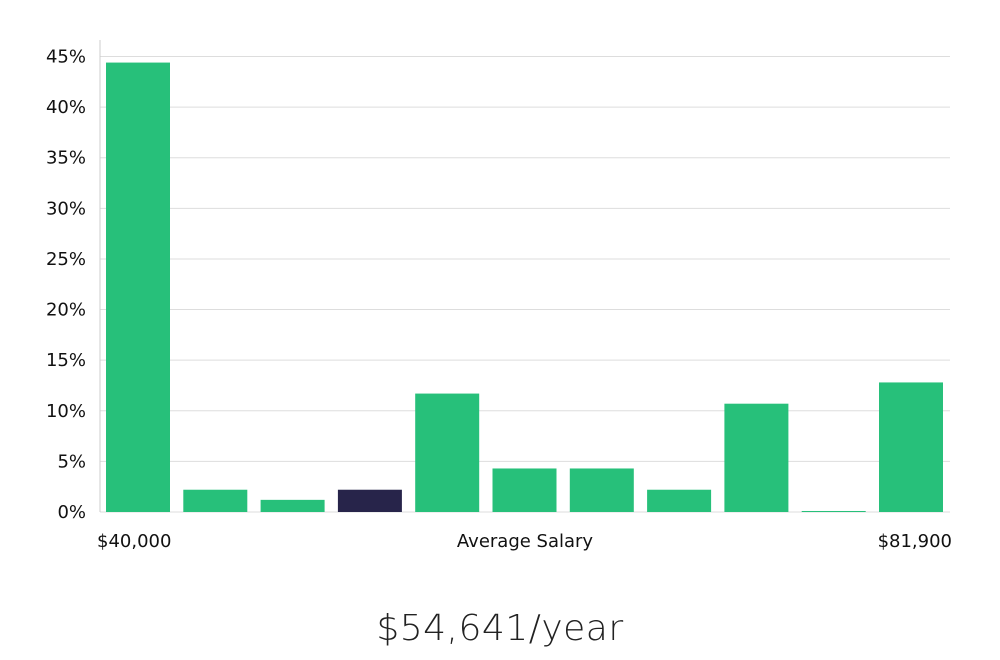 This screenshot has height=660, width=1000. What do you see at coordinates (525, 541) in the screenshot?
I see `x-axis-title: Average Salary` at bounding box center [525, 541].